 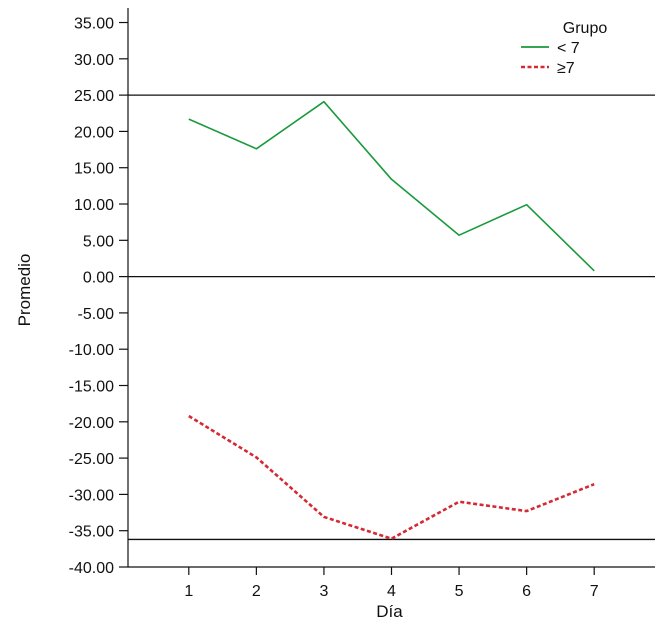 What do you see at coordinates (256, 591) in the screenshot?
I see `x-tick-label: 2` at bounding box center [256, 591].